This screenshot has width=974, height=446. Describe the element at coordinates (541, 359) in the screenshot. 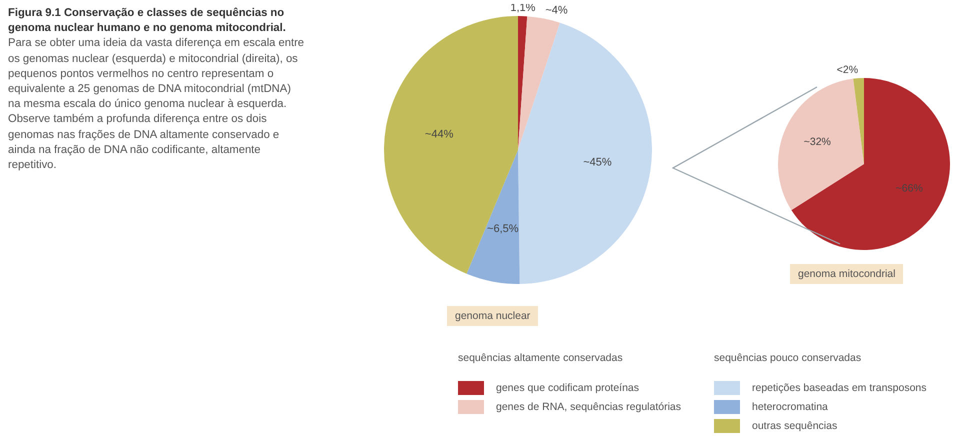

I see `text: sequências altamente conservadas` at that location.